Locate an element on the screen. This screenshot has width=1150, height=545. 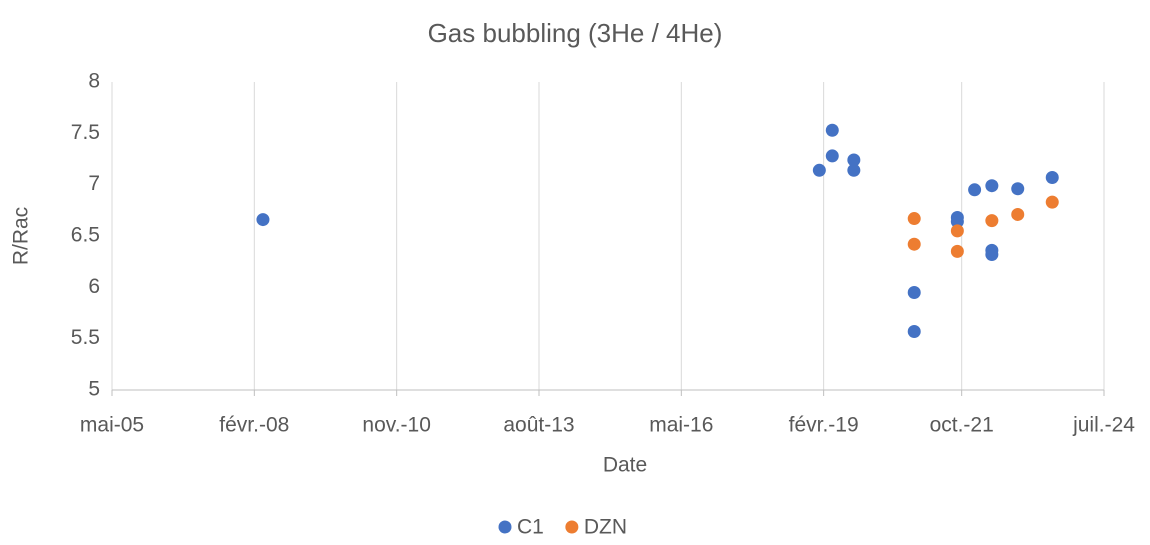
legend-label: C1 is located at coordinates (530, 527).